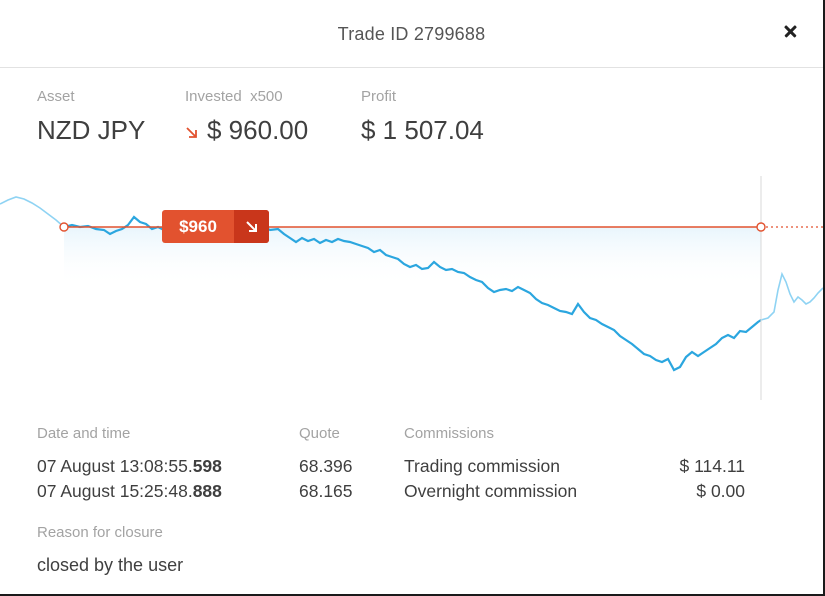 The width and height of the screenshot is (825, 596). Describe the element at coordinates (791, 296) in the screenshot. I see `price-line-after` at that location.